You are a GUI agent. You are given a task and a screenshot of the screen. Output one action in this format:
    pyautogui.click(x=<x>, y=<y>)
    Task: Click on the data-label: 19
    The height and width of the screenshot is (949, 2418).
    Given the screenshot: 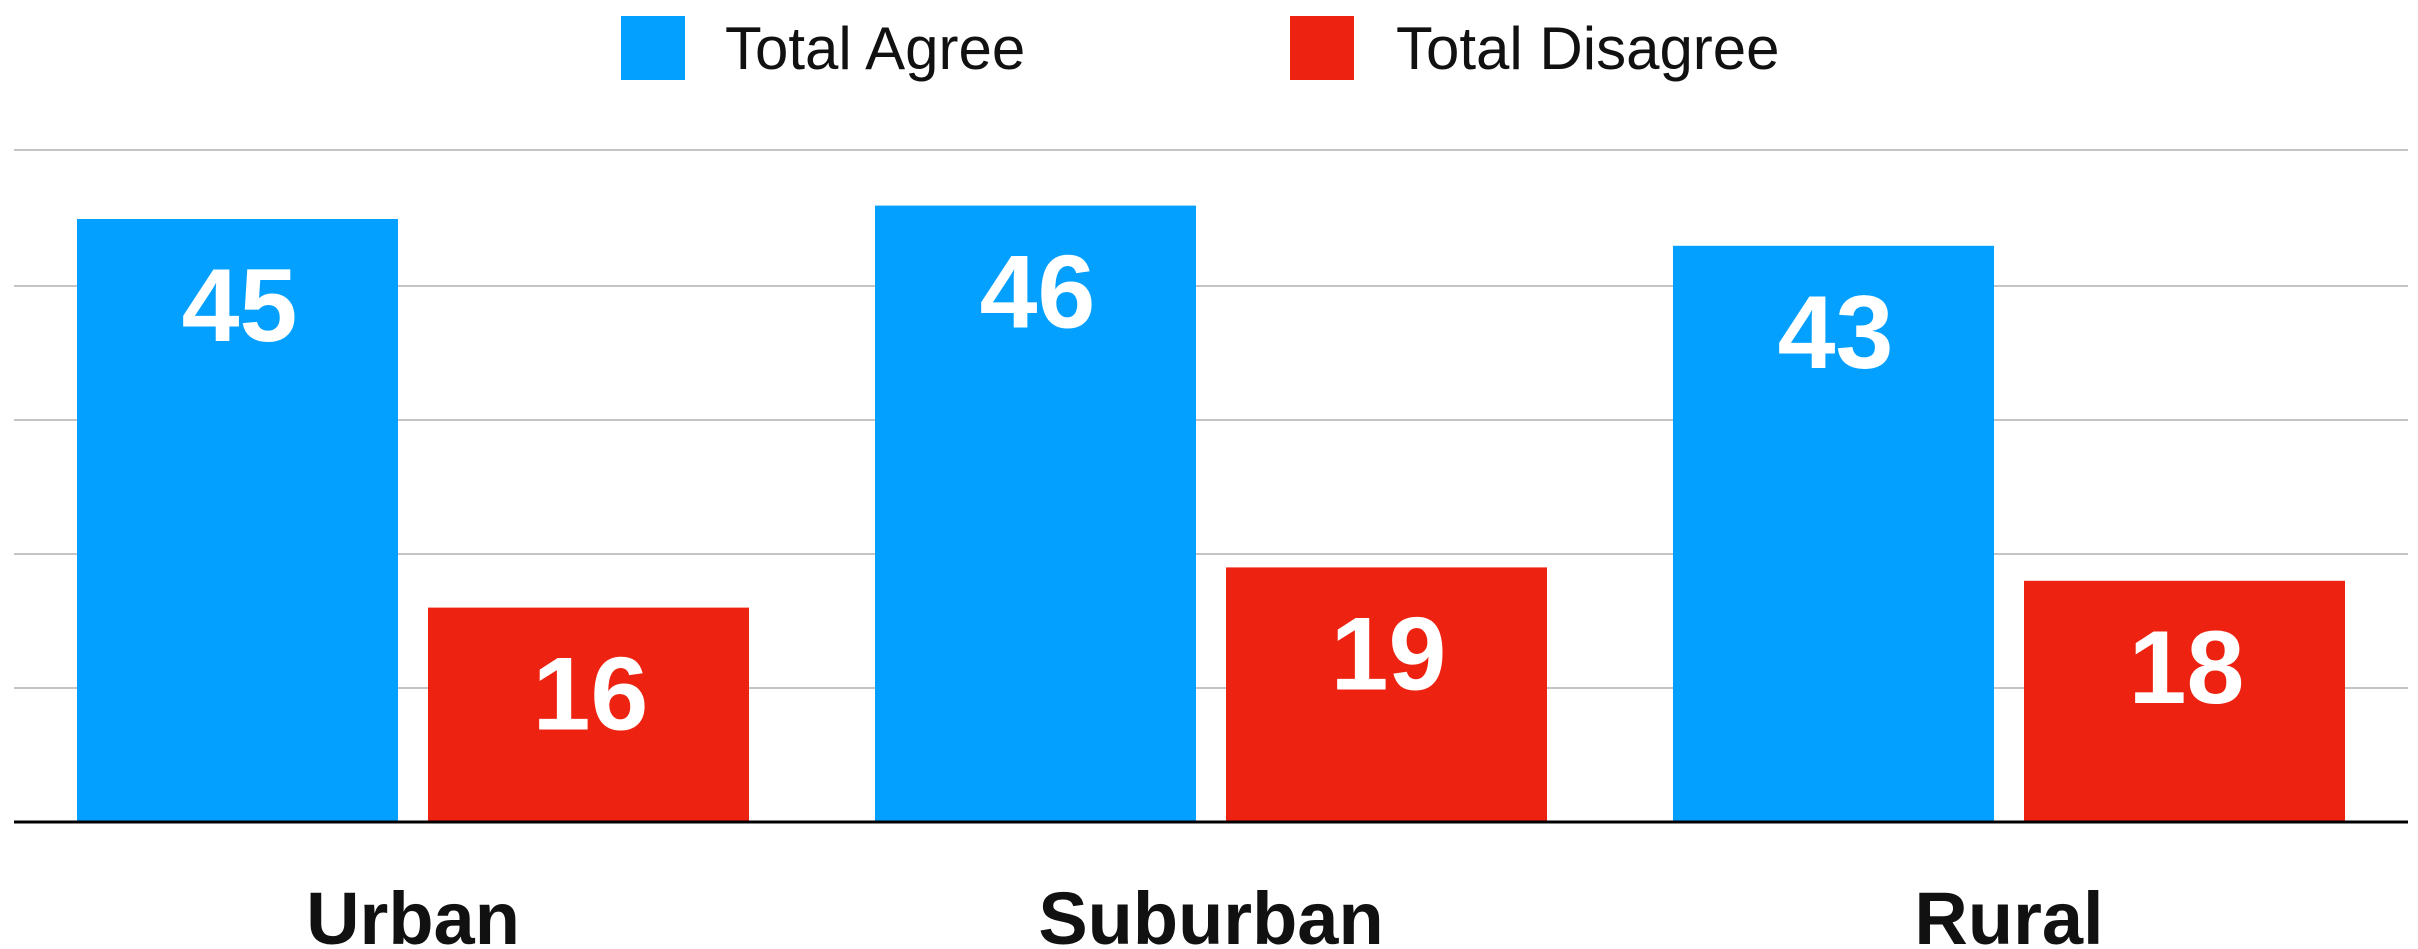 What is the action you would take?
    pyautogui.click(x=1389, y=654)
    